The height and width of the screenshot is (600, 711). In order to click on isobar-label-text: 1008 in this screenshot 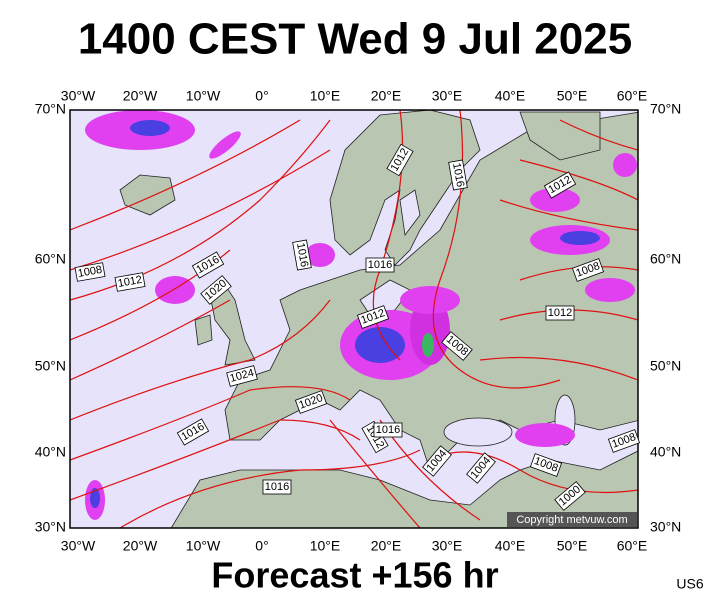, I will do `click(90, 272)`.